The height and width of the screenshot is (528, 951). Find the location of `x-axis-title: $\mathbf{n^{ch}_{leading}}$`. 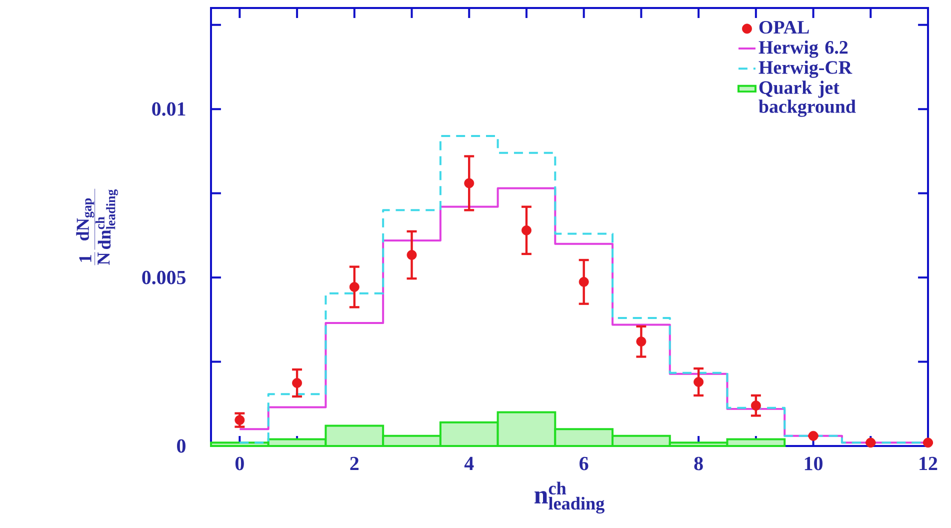

x-axis-title: $\mathbf{n^{ch}_{leading}}$ is located at coordinates (569, 498).